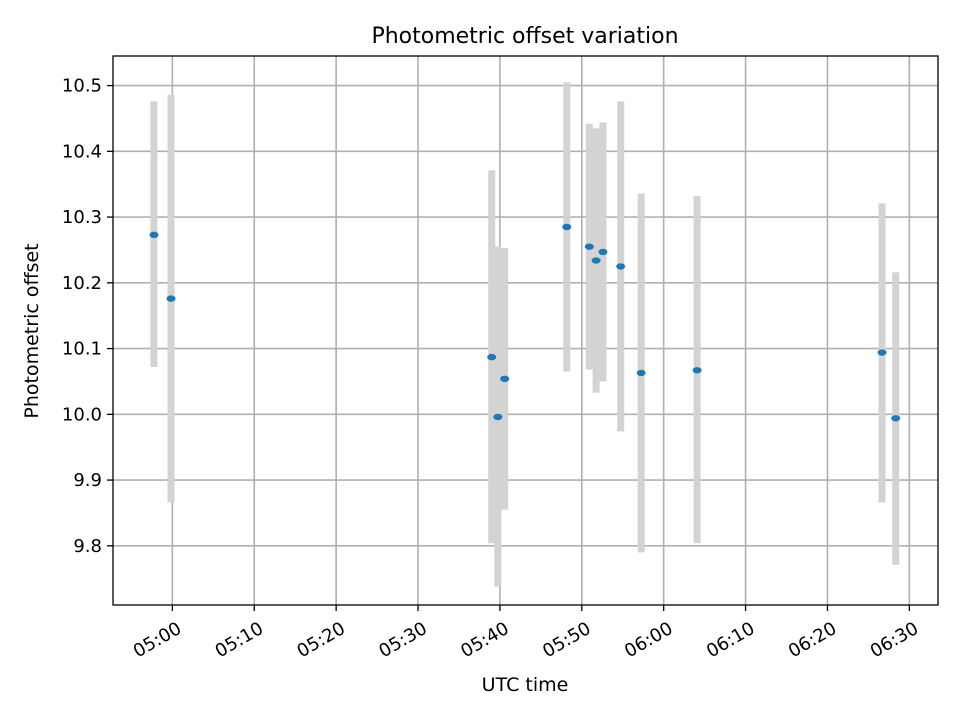  I want to click on x-tick-label: 06:20, so click(812, 640).